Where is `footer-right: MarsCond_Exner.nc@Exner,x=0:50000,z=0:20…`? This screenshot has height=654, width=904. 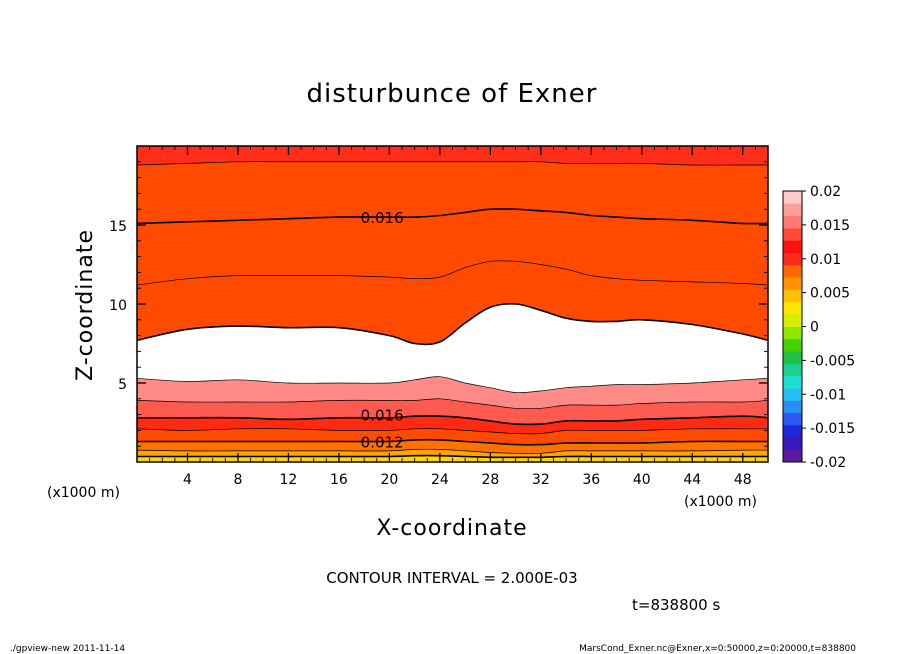 footer-right: MarsCond_Exner.nc@Exner,x=0:50000,z=0:20… is located at coordinates (717, 649).